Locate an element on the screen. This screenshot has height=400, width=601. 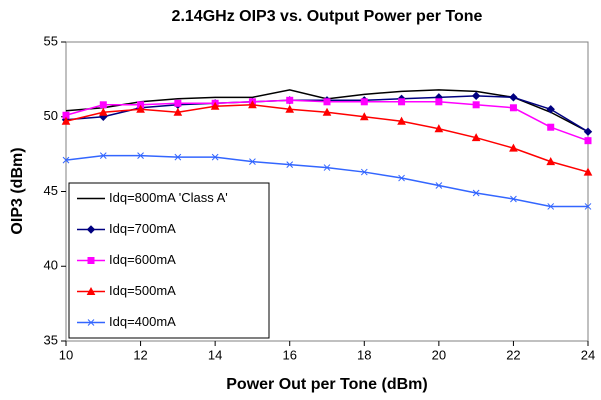
x-tick-label: 24 is located at coordinates (588, 354).